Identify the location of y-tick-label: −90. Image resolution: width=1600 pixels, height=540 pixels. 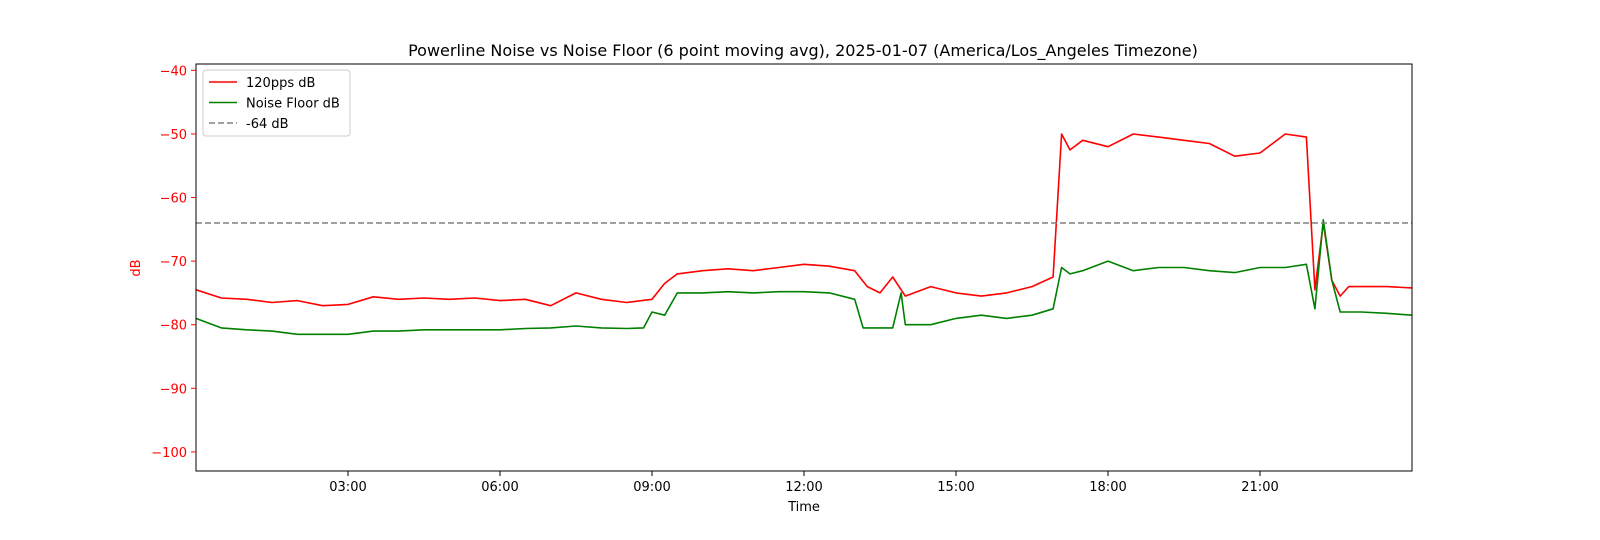
(173, 389).